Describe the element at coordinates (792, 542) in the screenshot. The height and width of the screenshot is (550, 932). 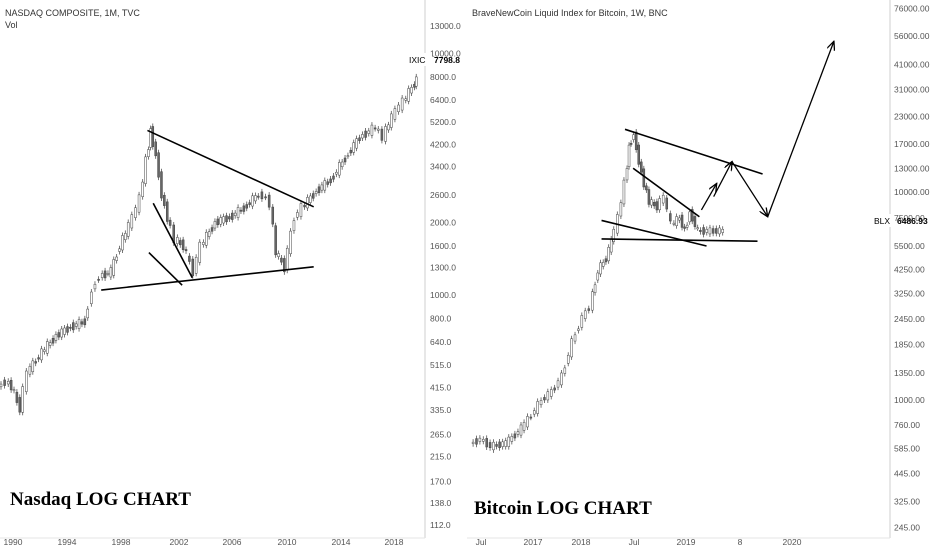
I see `x-tick-label: 2020` at that location.